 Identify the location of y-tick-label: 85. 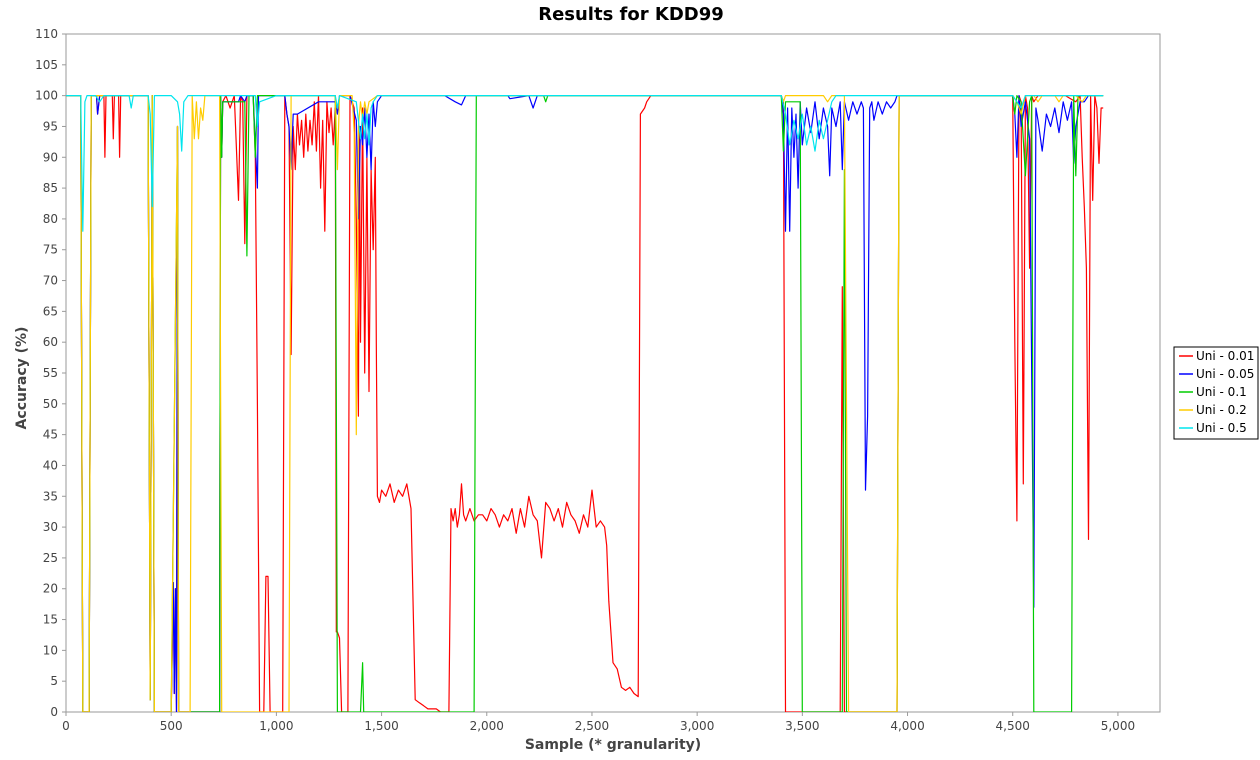
(50, 188).